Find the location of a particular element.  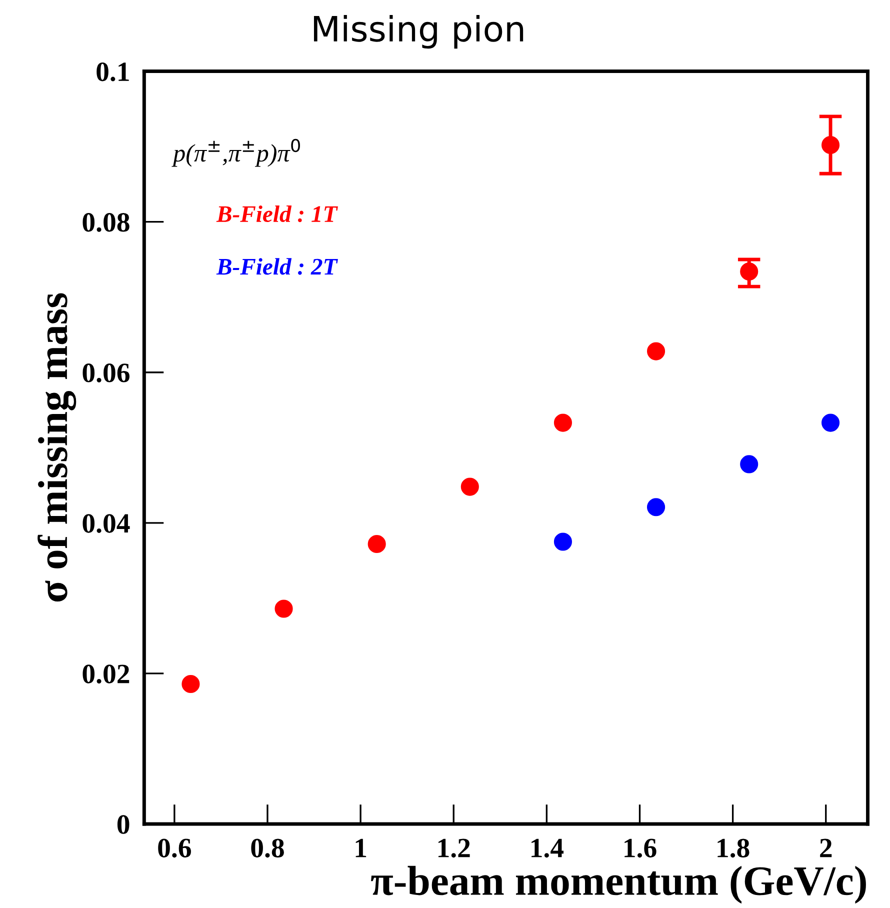

x-tick-label: 0.6 is located at coordinates (174, 848).